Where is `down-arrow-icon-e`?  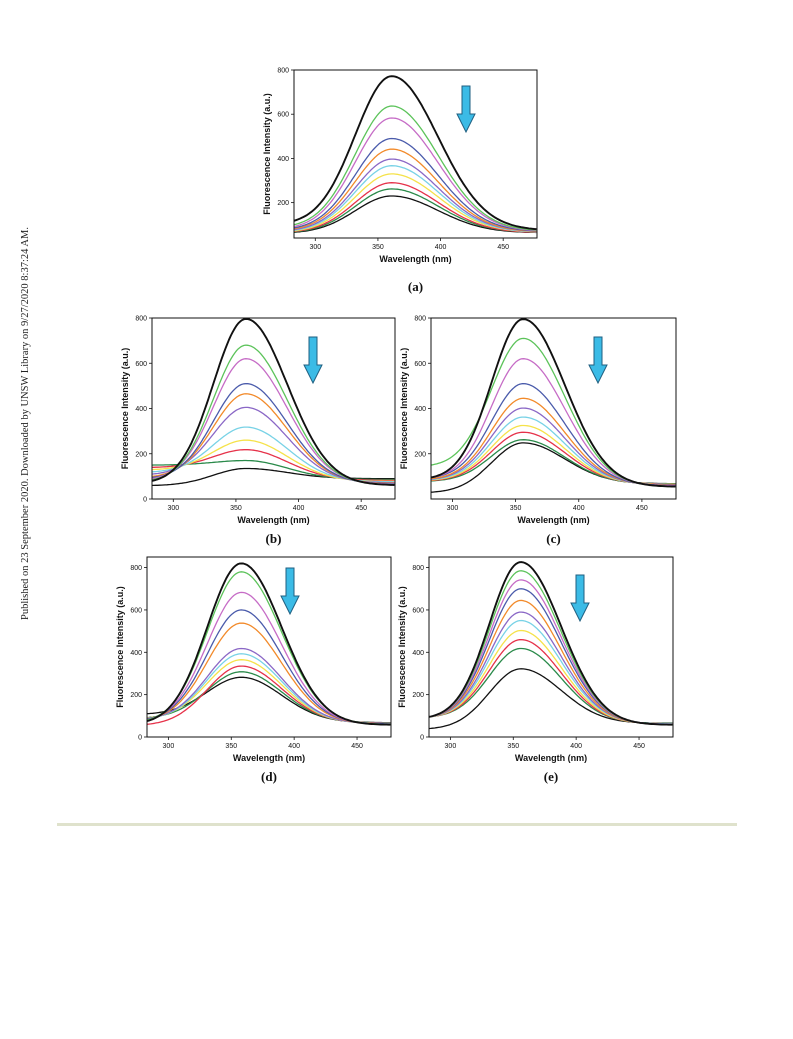
down-arrow-icon-e is located at coordinates (580, 598).